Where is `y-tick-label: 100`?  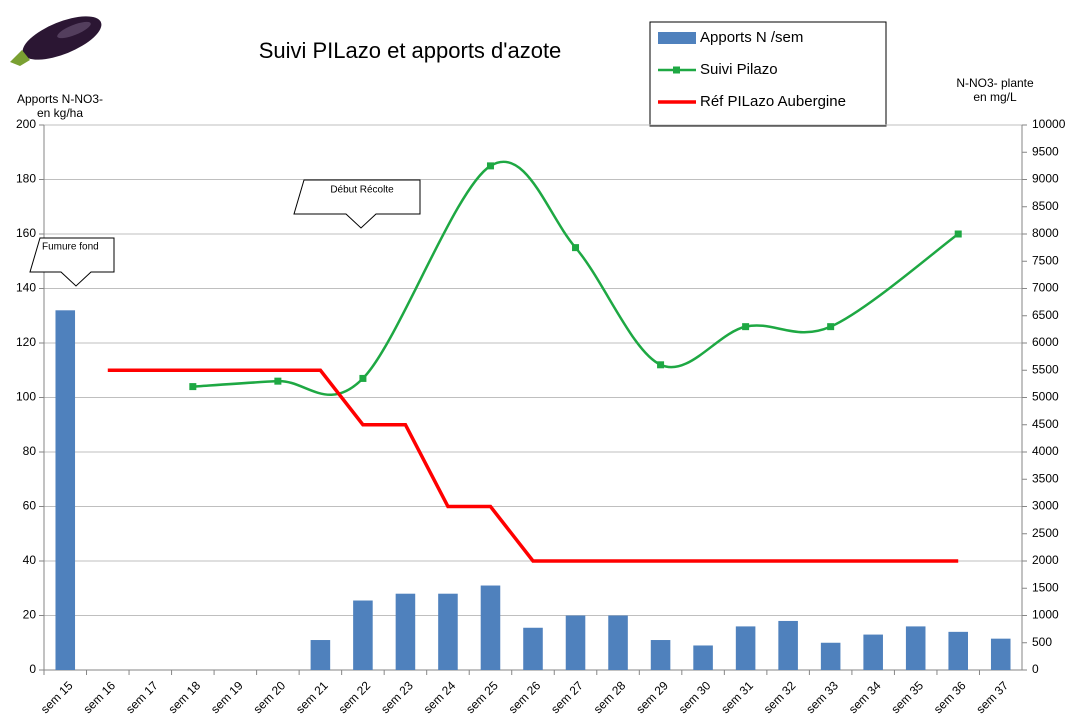 y-tick-label: 100 is located at coordinates (26, 397).